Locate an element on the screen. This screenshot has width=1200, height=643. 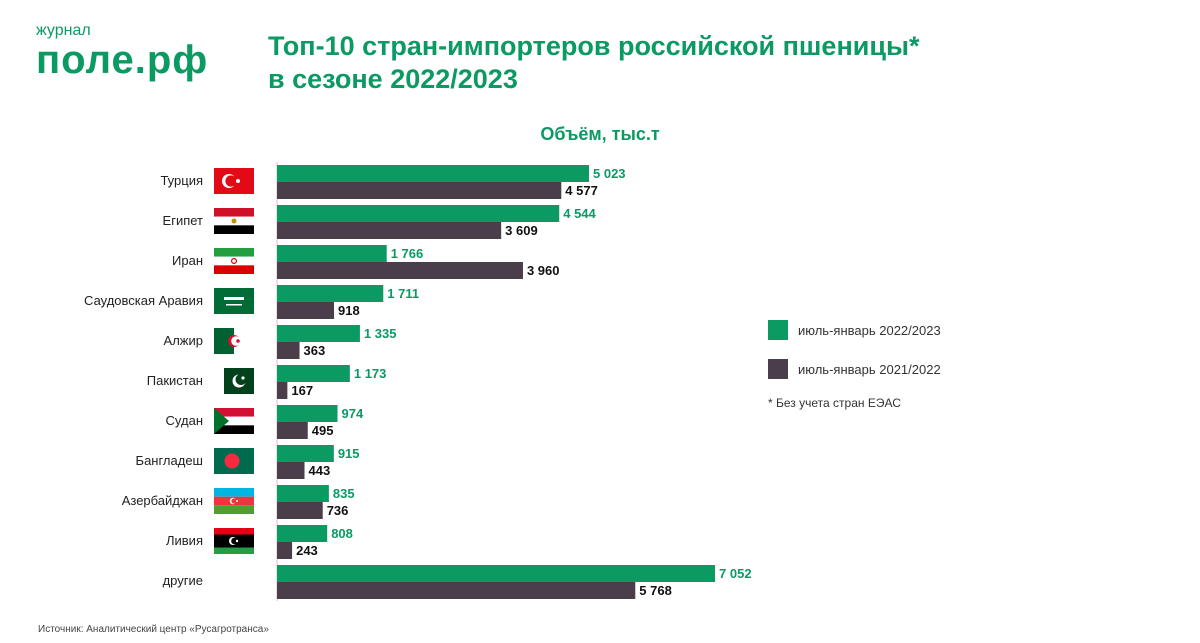
data-label-previous: 3 960 is located at coordinates (543, 270).